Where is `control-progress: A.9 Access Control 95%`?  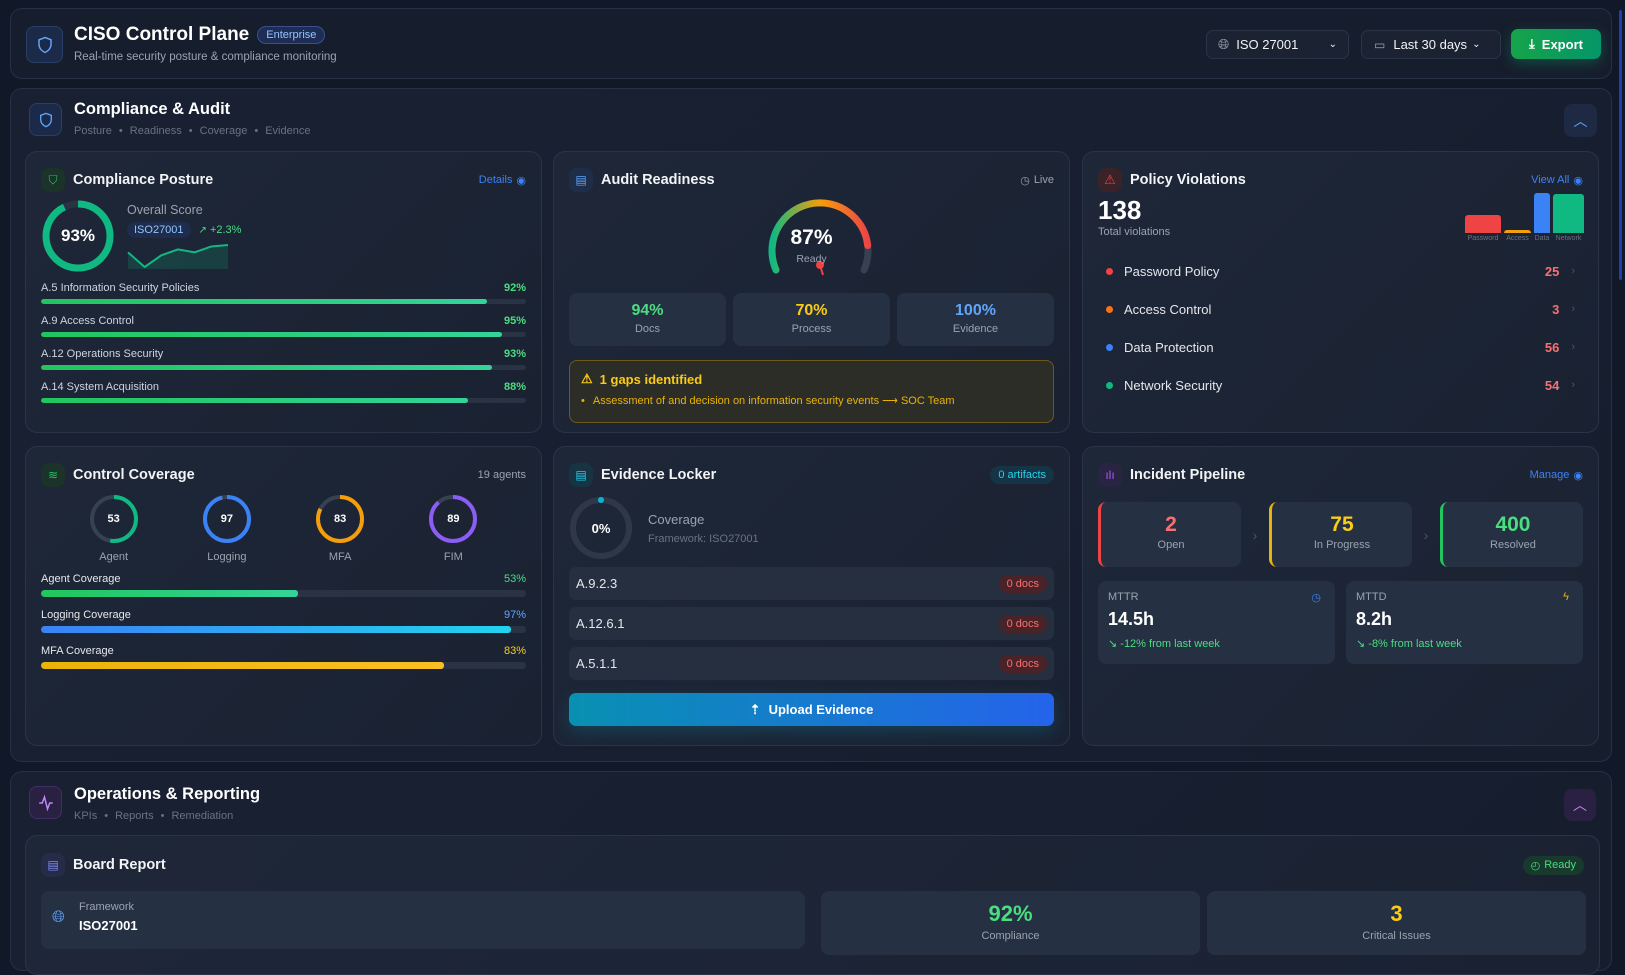 control-progress: A.9 Access Control 95% is located at coordinates (283, 326).